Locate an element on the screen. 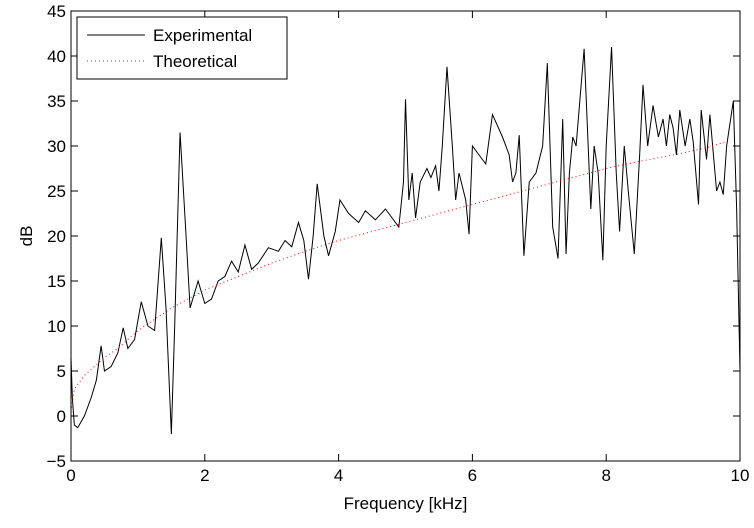 Image resolution: width=754 pixels, height=528 pixels. y-tick-label: 20 is located at coordinates (56, 236).